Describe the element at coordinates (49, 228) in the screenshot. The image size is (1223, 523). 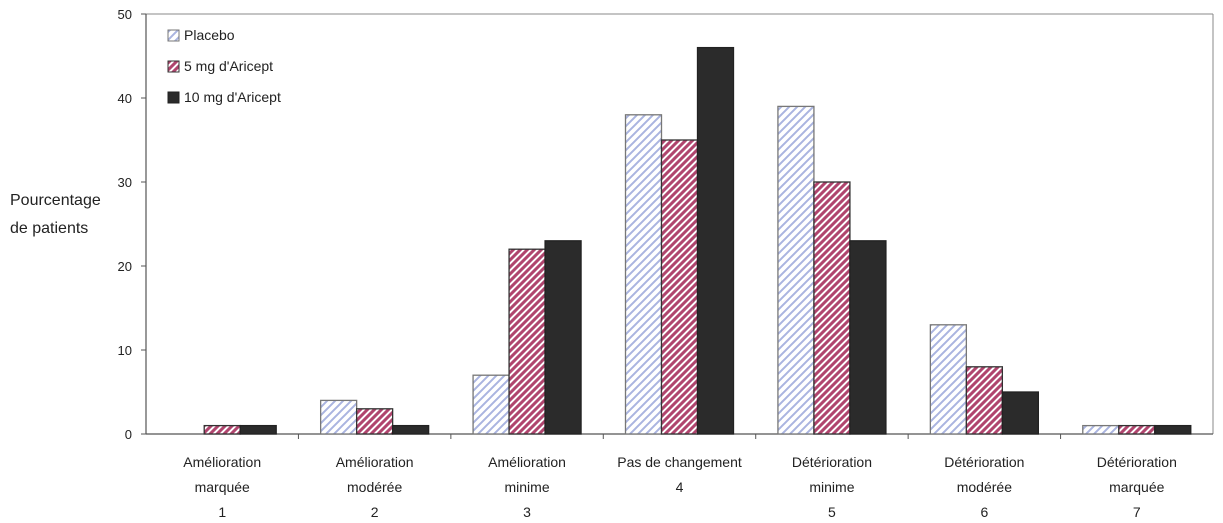
I see `y-axis-title: de patients` at that location.